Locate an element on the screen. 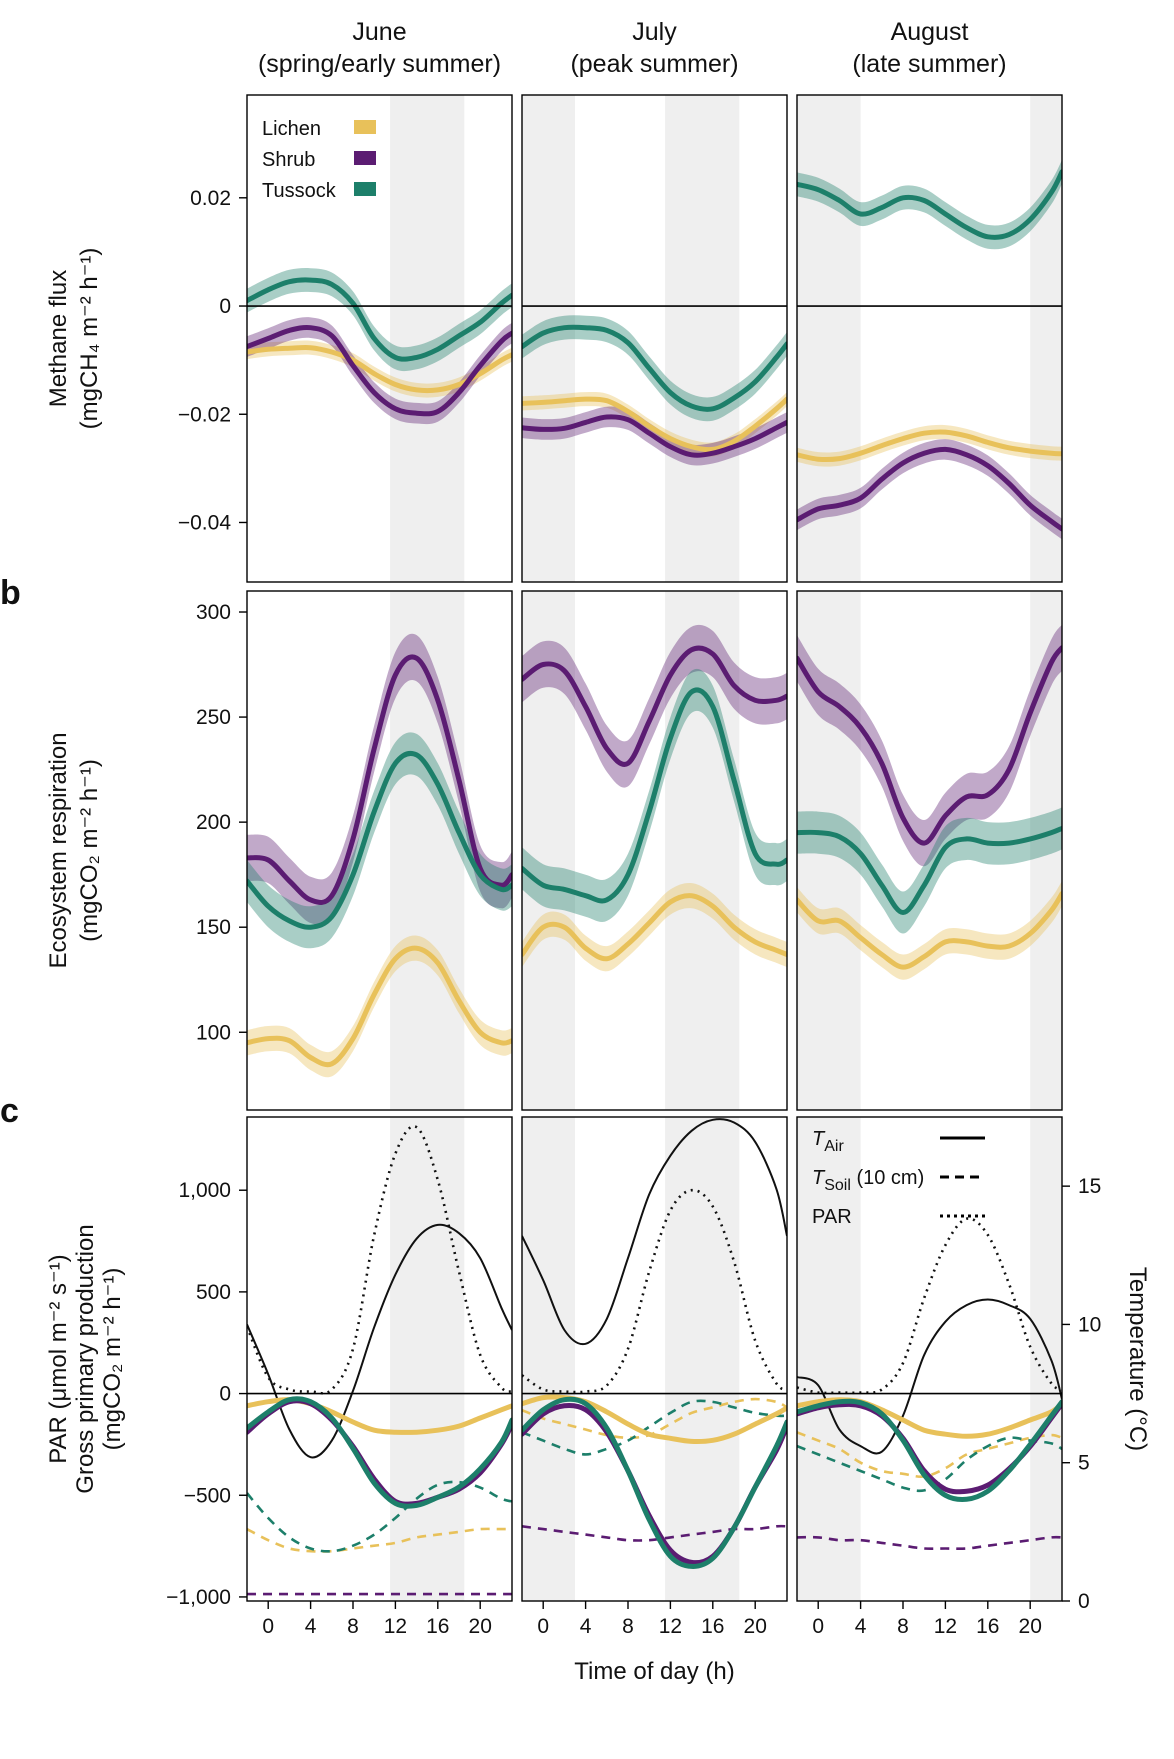 This screenshot has width=1174, height=1759. column-title: June is located at coordinates (379, 32).